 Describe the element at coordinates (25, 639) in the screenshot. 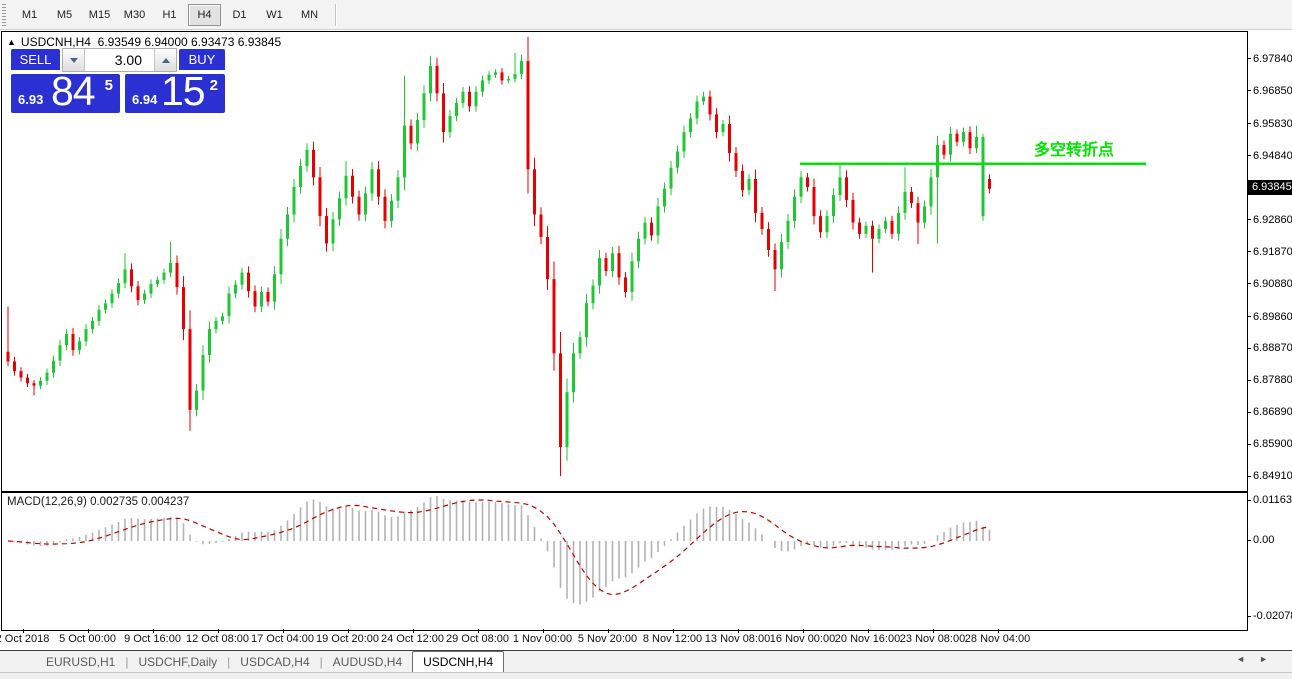

I see `time-axis-label: 2 Oct 2018` at that location.